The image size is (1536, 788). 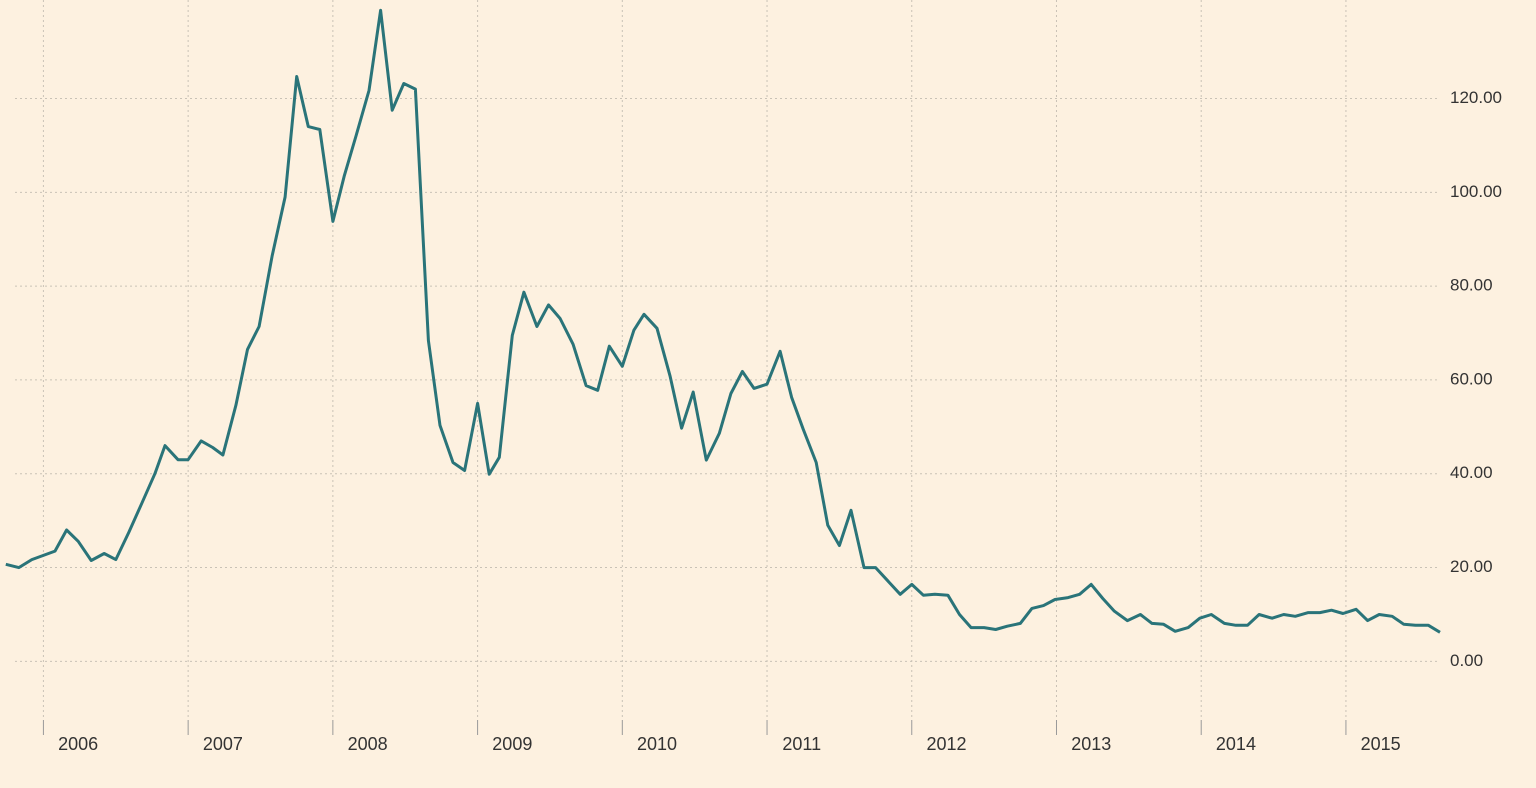 What do you see at coordinates (1091, 744) in the screenshot?
I see `x-tick-label: 2013` at bounding box center [1091, 744].